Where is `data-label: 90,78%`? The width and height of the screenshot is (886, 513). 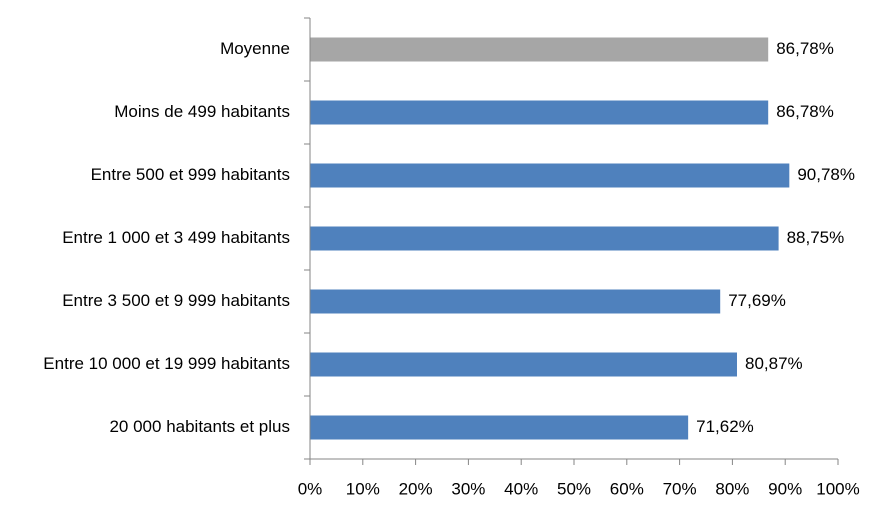 data-label: 90,78% is located at coordinates (826, 174).